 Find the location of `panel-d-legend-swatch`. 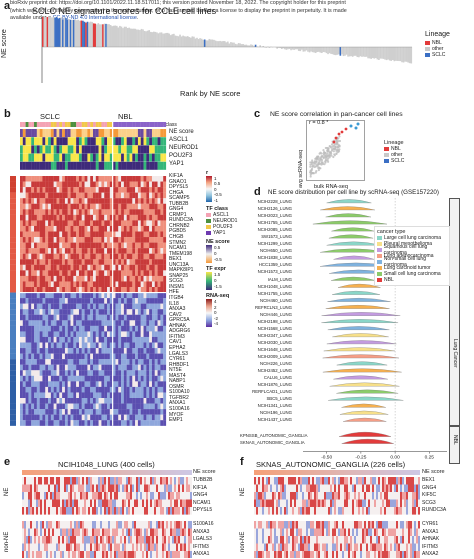

panel-d-legend-swatch is located at coordinates (379, 244).